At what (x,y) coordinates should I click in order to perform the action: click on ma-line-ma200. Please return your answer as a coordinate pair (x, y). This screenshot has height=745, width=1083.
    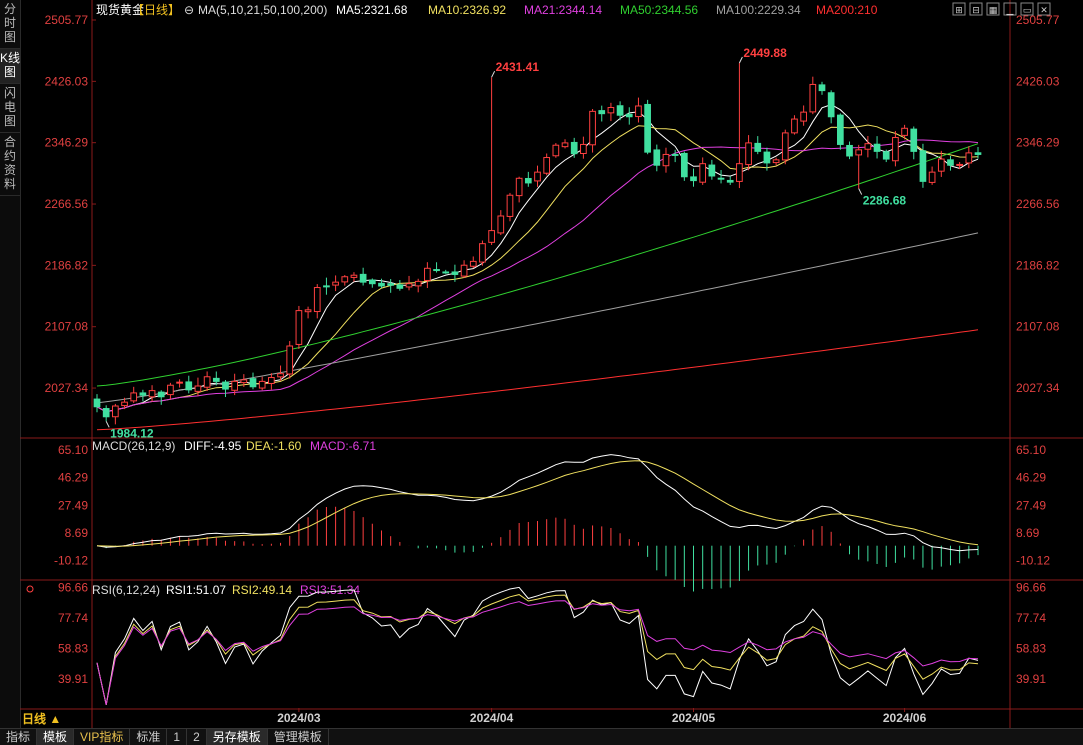
    Looking at the image, I should click on (537, 380).